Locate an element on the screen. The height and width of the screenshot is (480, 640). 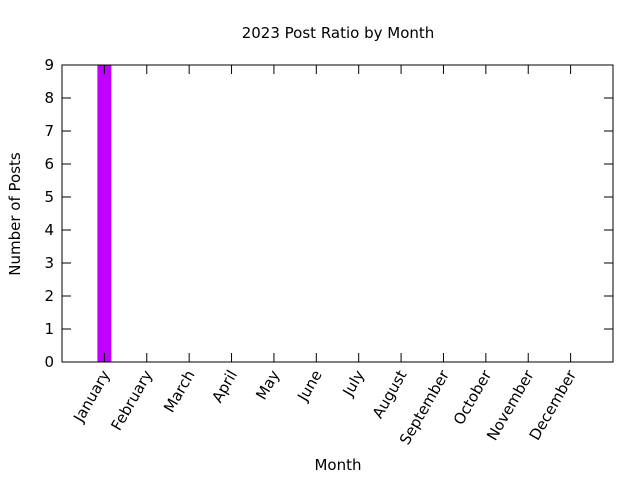
x-tick-label: October is located at coordinates (473, 397).